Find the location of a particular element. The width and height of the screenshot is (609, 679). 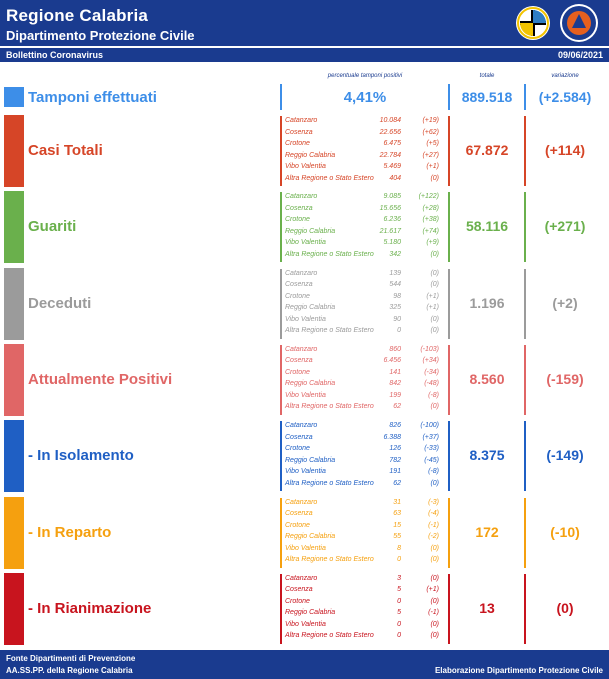

section-variation: (+271) is located at coordinates (565, 226).